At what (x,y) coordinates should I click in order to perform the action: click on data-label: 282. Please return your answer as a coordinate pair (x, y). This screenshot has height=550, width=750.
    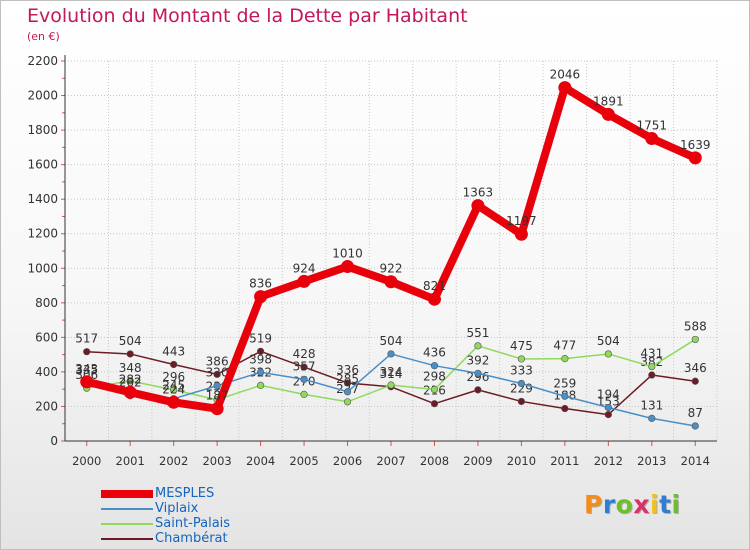
    Looking at the image, I should click on (130, 379).